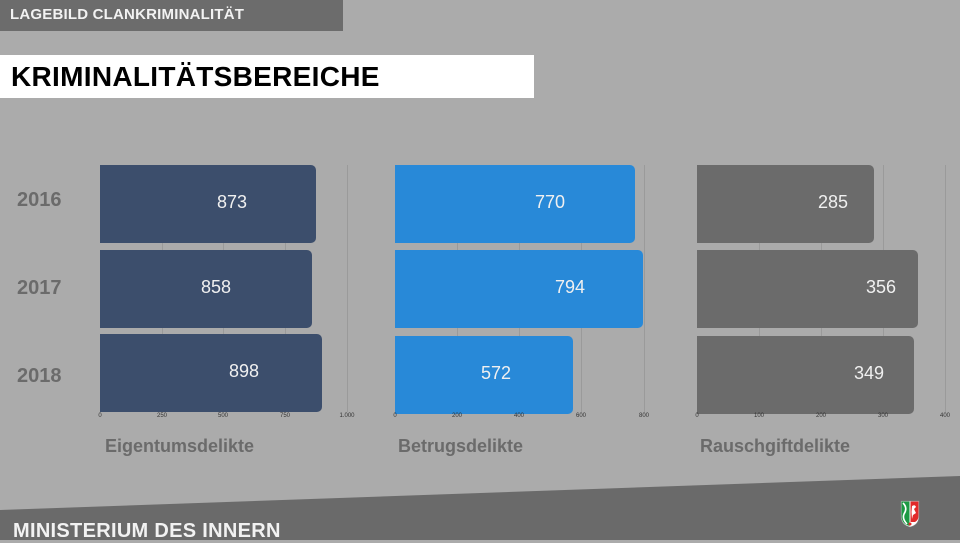 The height and width of the screenshot is (543, 960). I want to click on bar-2016: 770, so click(515, 204).